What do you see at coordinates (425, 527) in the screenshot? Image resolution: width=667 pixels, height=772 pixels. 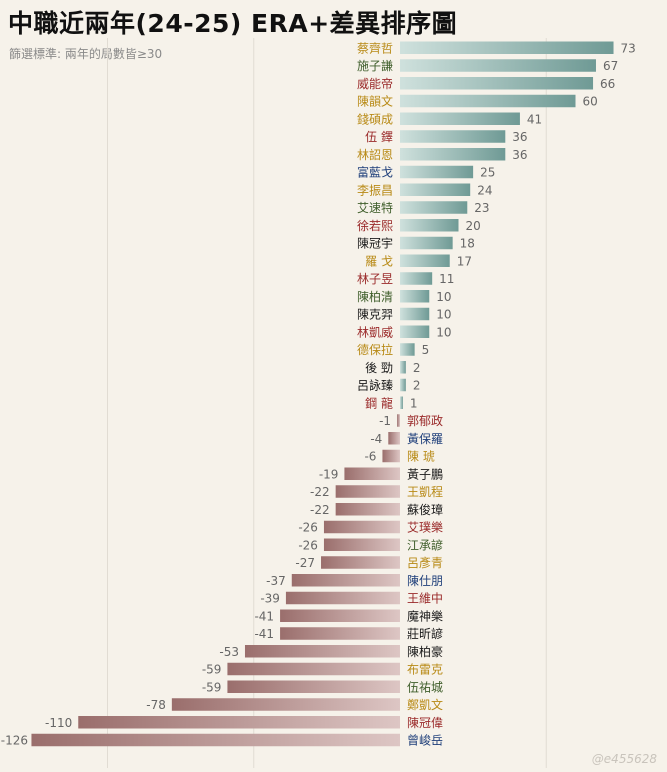 I see `player-name-label: 艾璞樂` at bounding box center [425, 527].